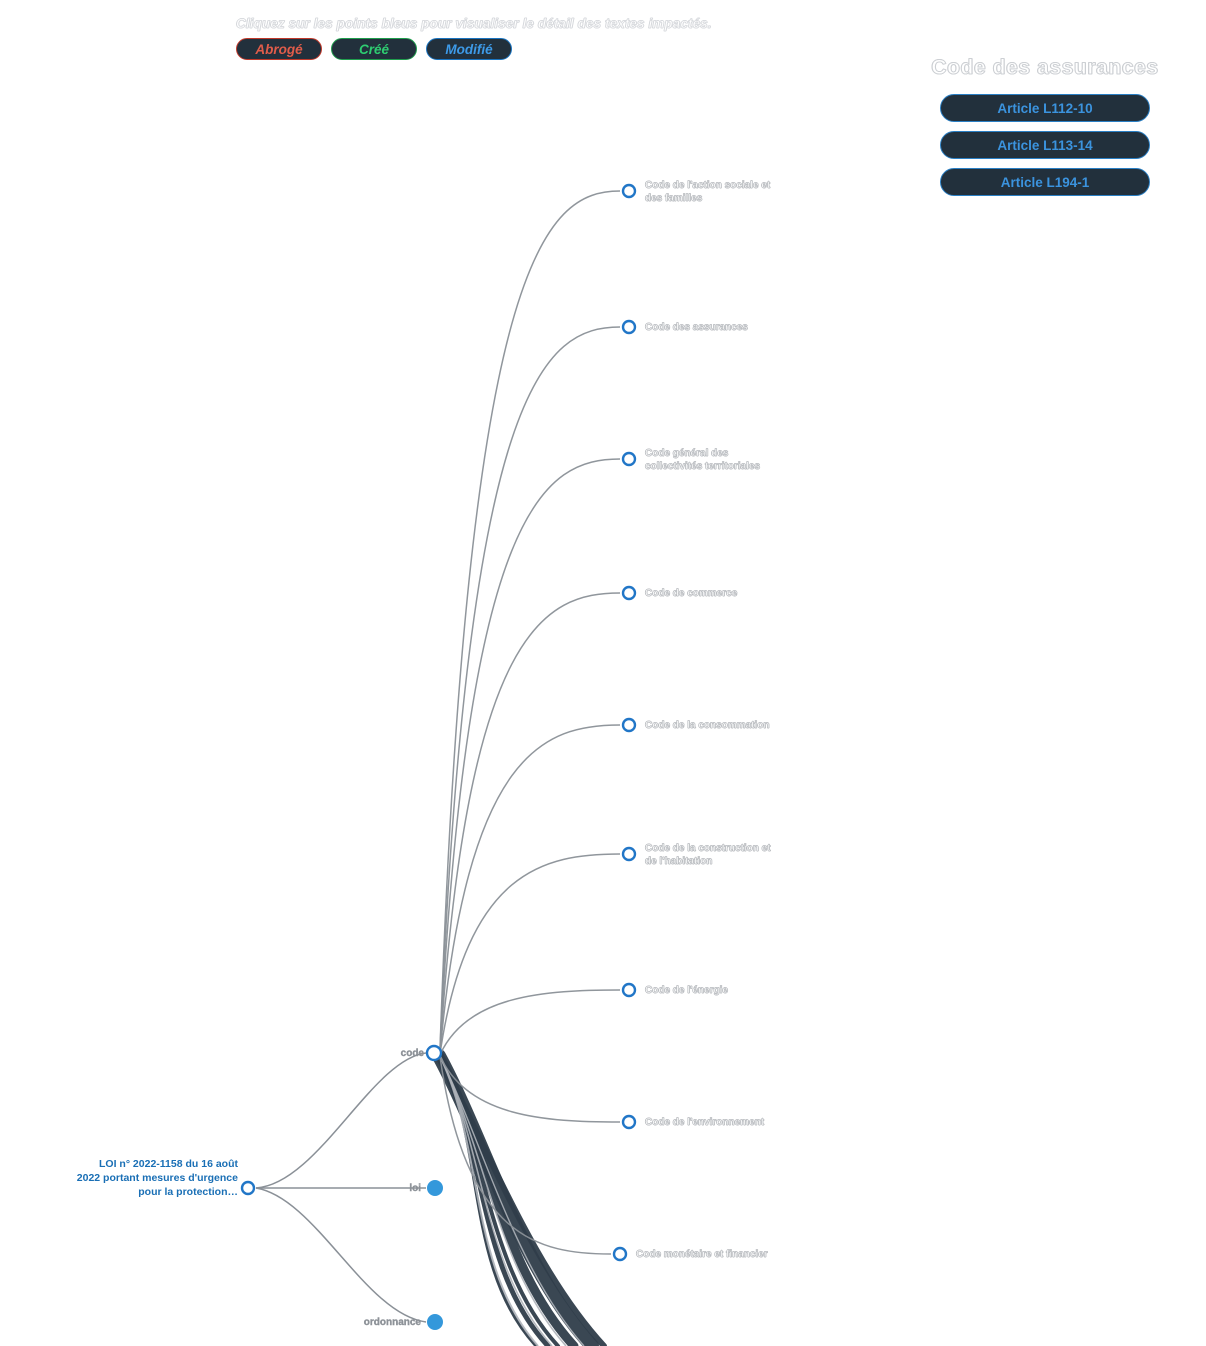 Image resolution: width=1206 pixels, height=1346 pixels. I want to click on graph-node-loi, so click(435, 1188).